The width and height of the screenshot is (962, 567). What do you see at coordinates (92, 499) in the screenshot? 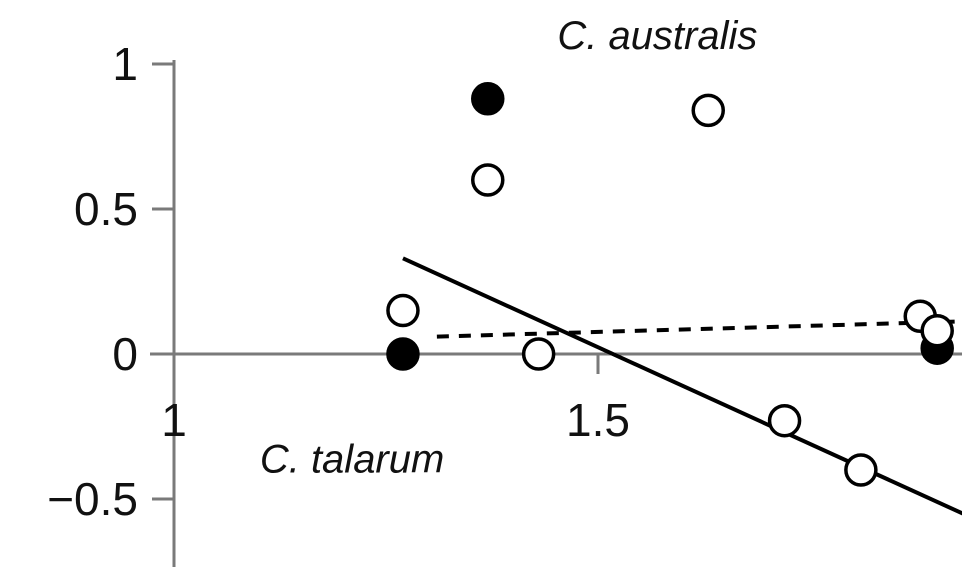
I see `y-tick-label: −0.5` at bounding box center [92, 499].